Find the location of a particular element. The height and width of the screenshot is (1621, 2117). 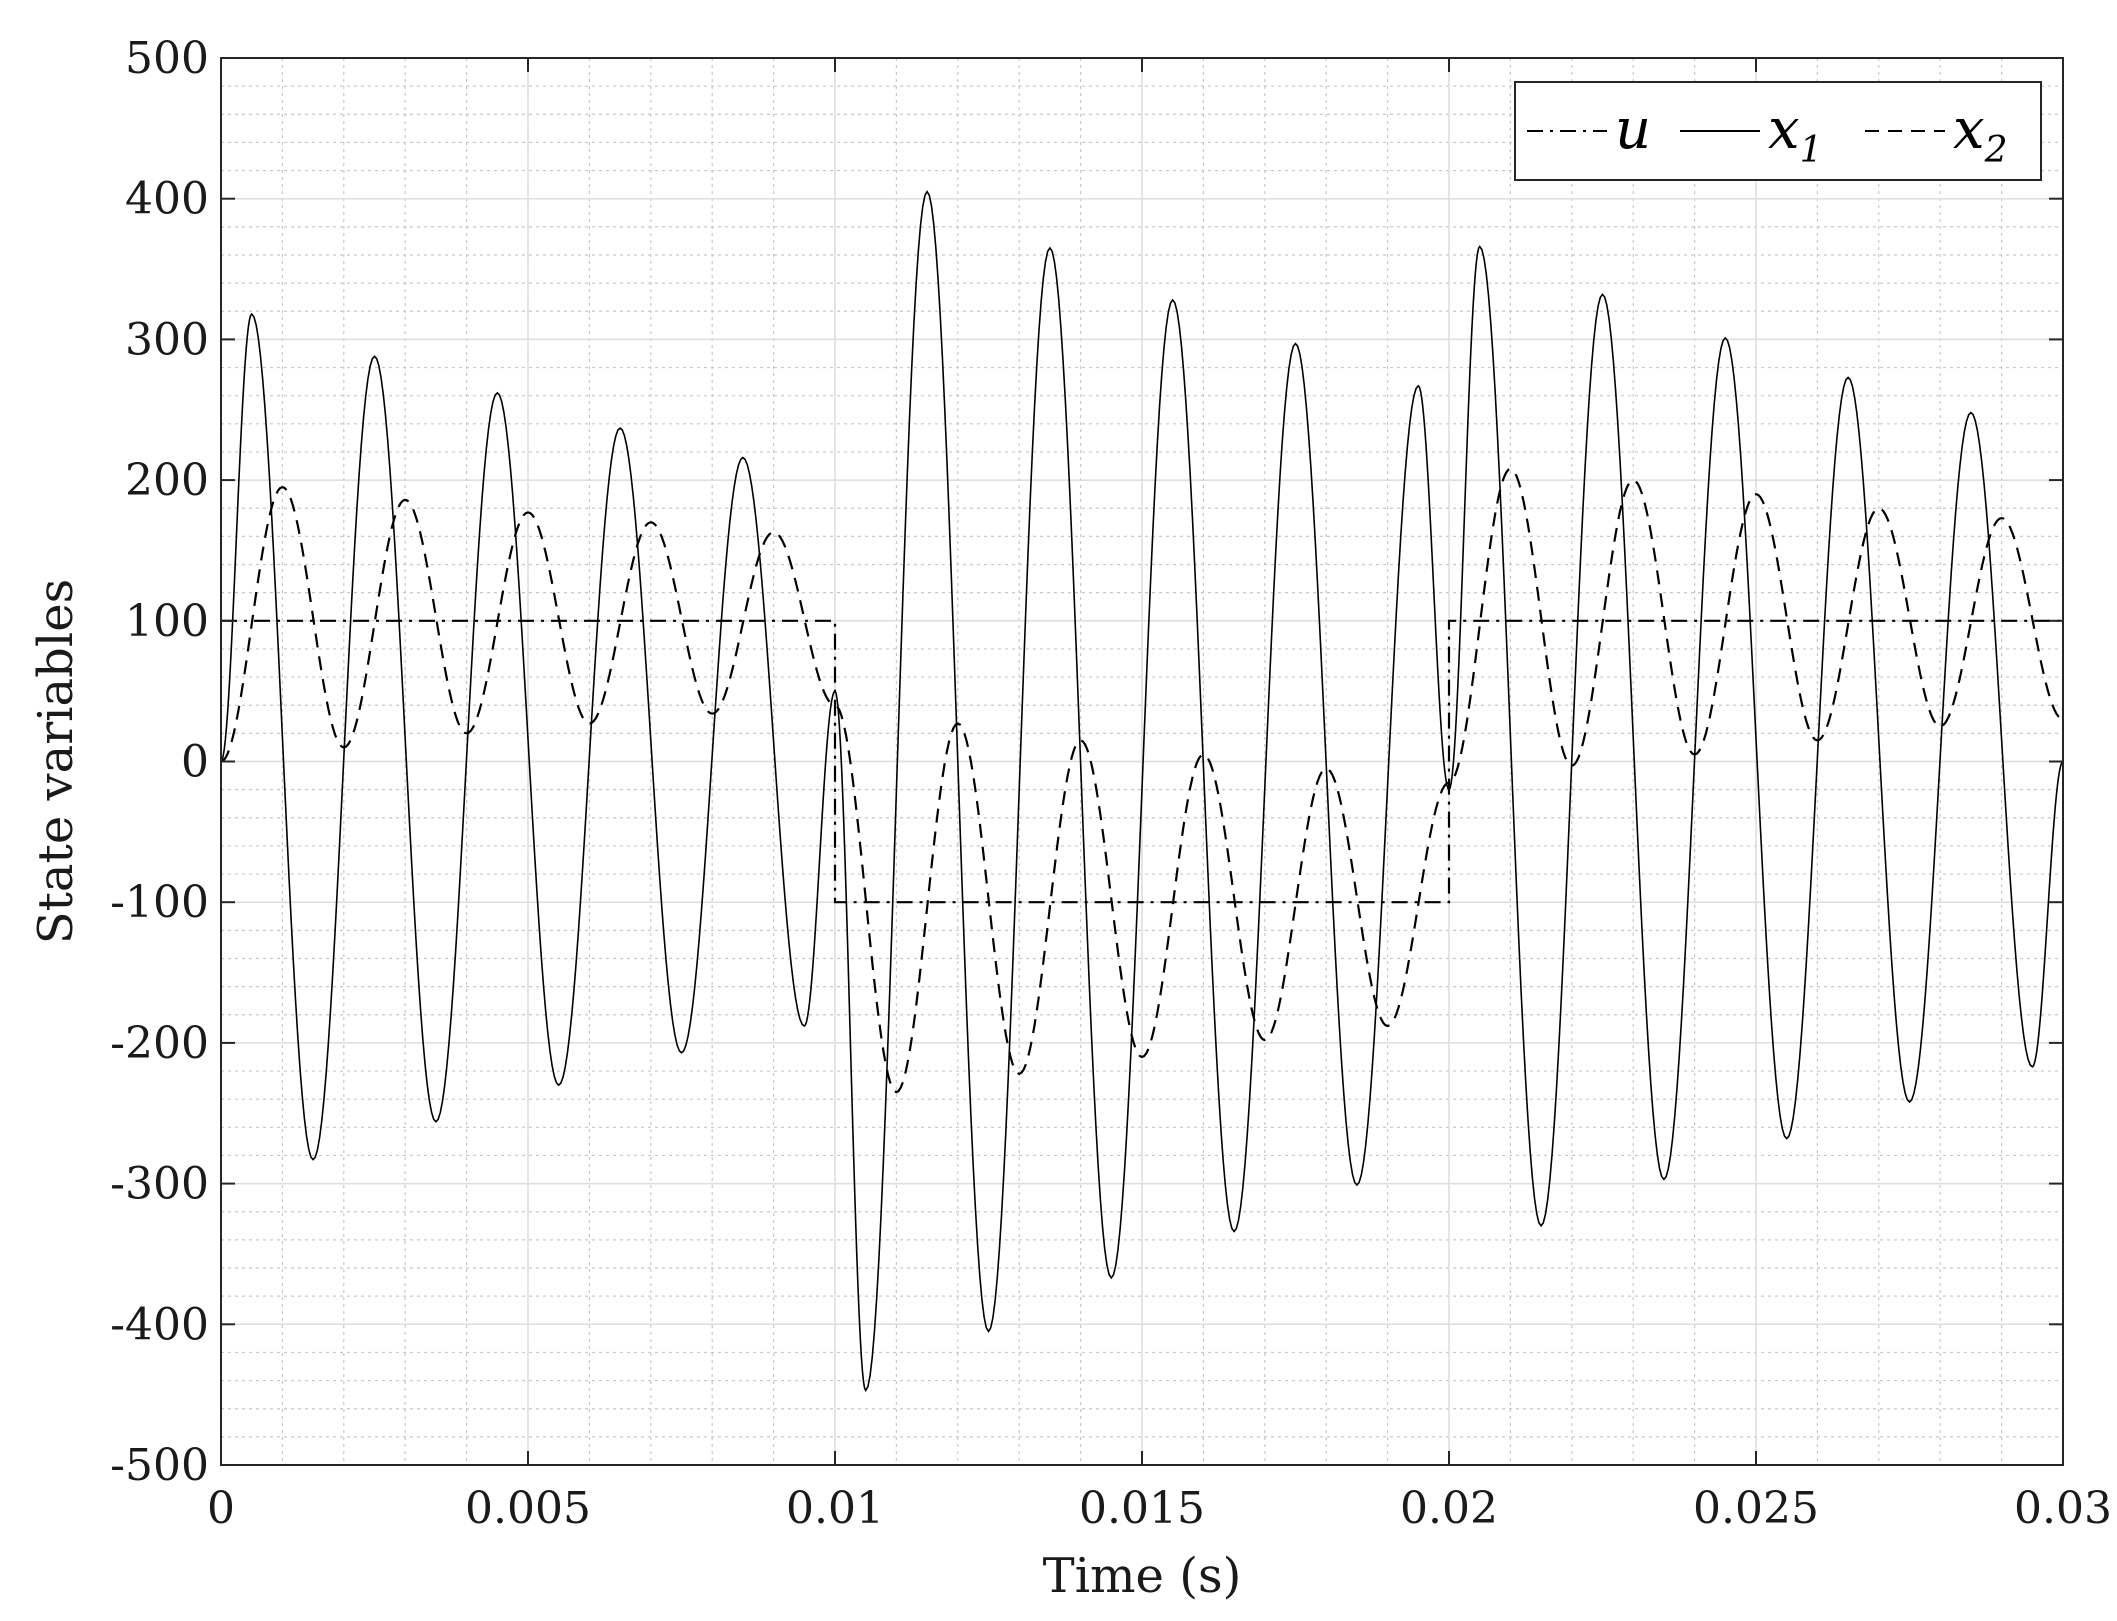

legend-label-x2-main: x is located at coordinates (1969, 129).